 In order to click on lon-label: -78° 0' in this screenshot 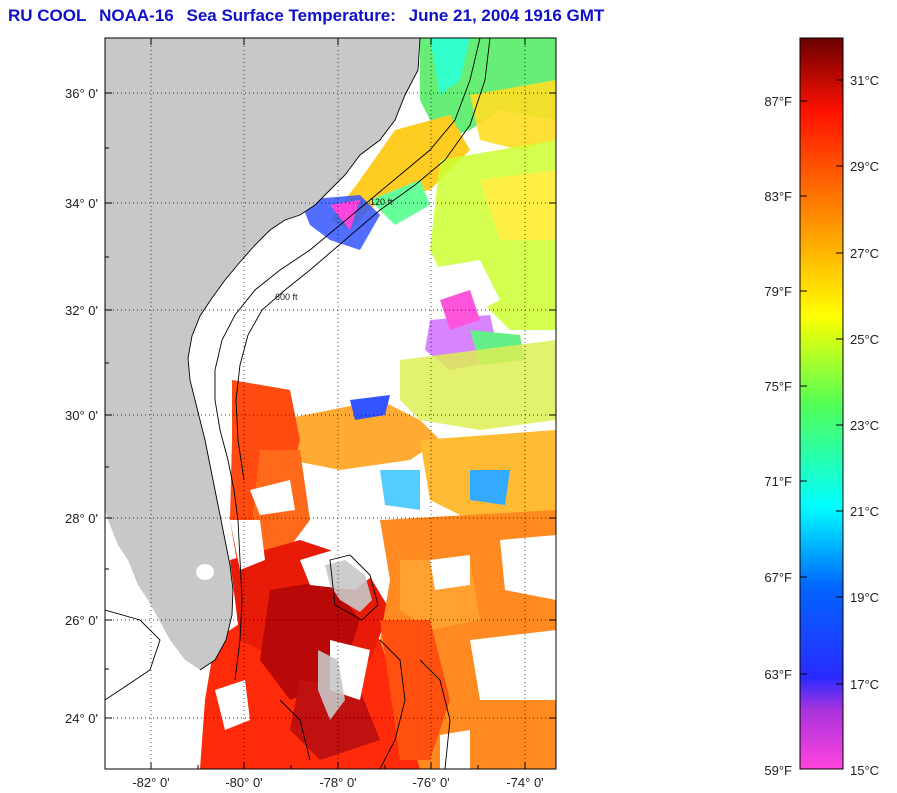, I will do `click(337, 782)`.